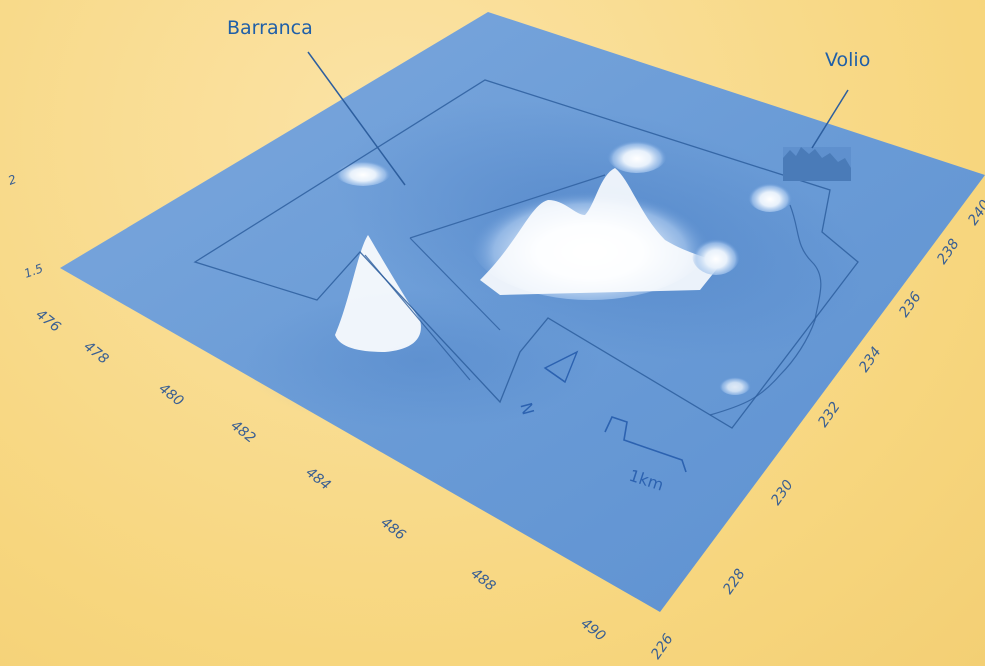 This screenshot has height=666, width=985. What do you see at coordinates (96, 353) in the screenshot?
I see `x-tick: 478` at bounding box center [96, 353].